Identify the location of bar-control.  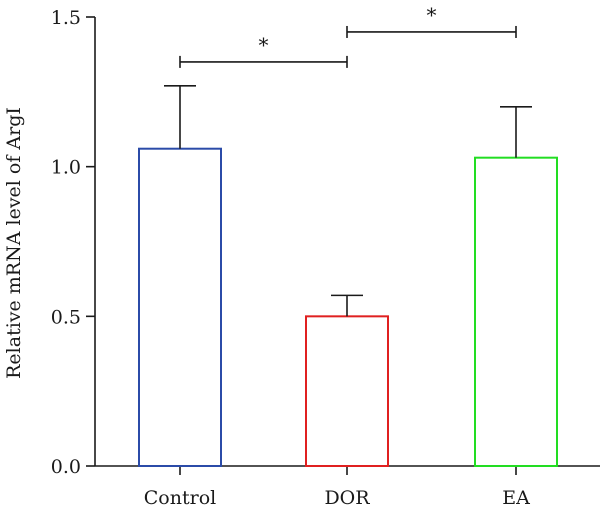
(180, 307).